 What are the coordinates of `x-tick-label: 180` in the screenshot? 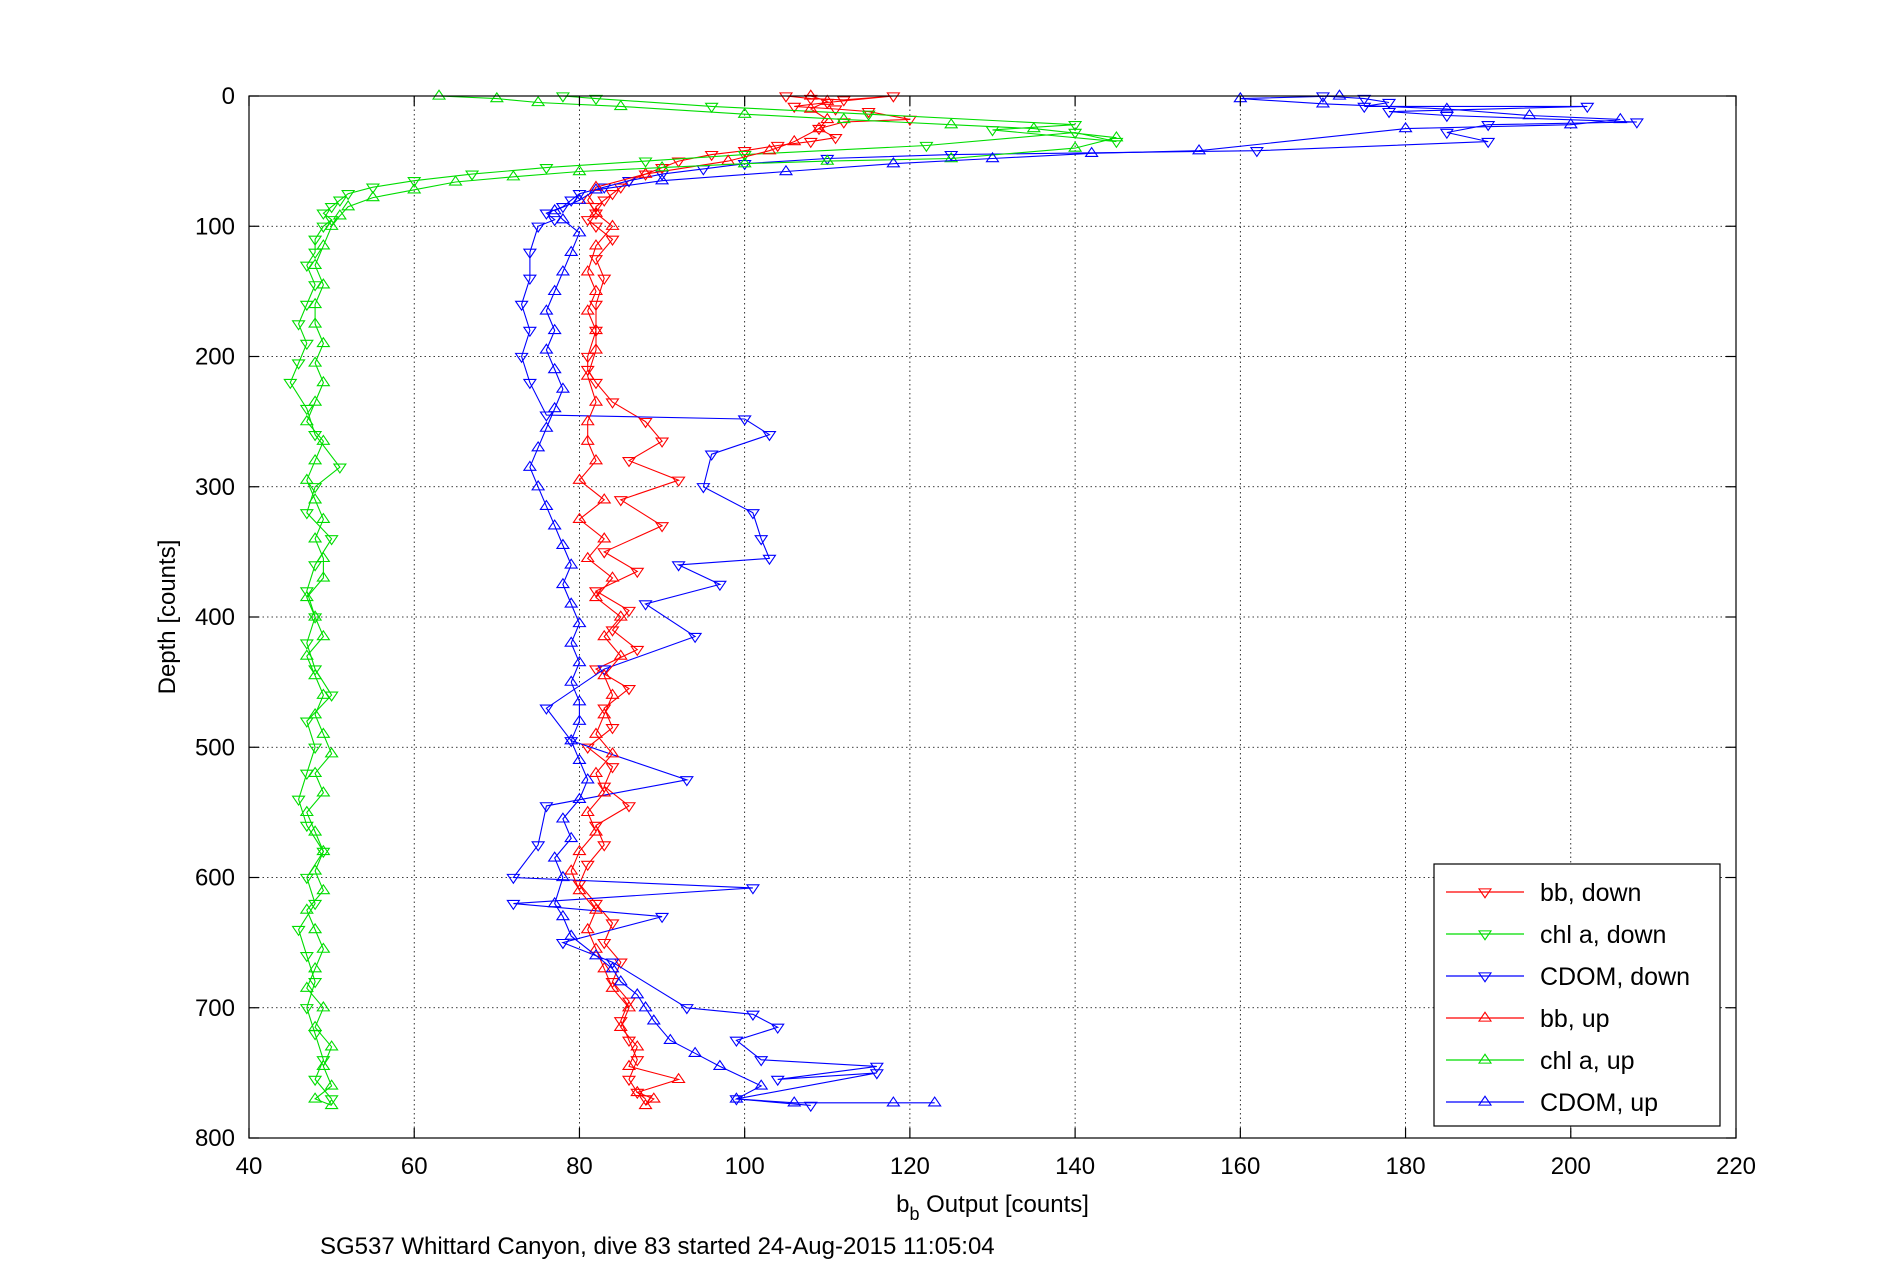 It's located at (1406, 1166).